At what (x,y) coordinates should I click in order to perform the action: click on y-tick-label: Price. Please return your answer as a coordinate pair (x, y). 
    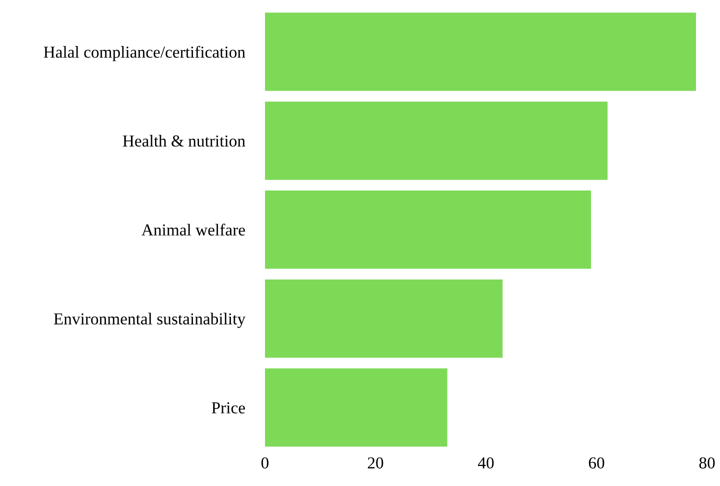
    Looking at the image, I should click on (228, 408).